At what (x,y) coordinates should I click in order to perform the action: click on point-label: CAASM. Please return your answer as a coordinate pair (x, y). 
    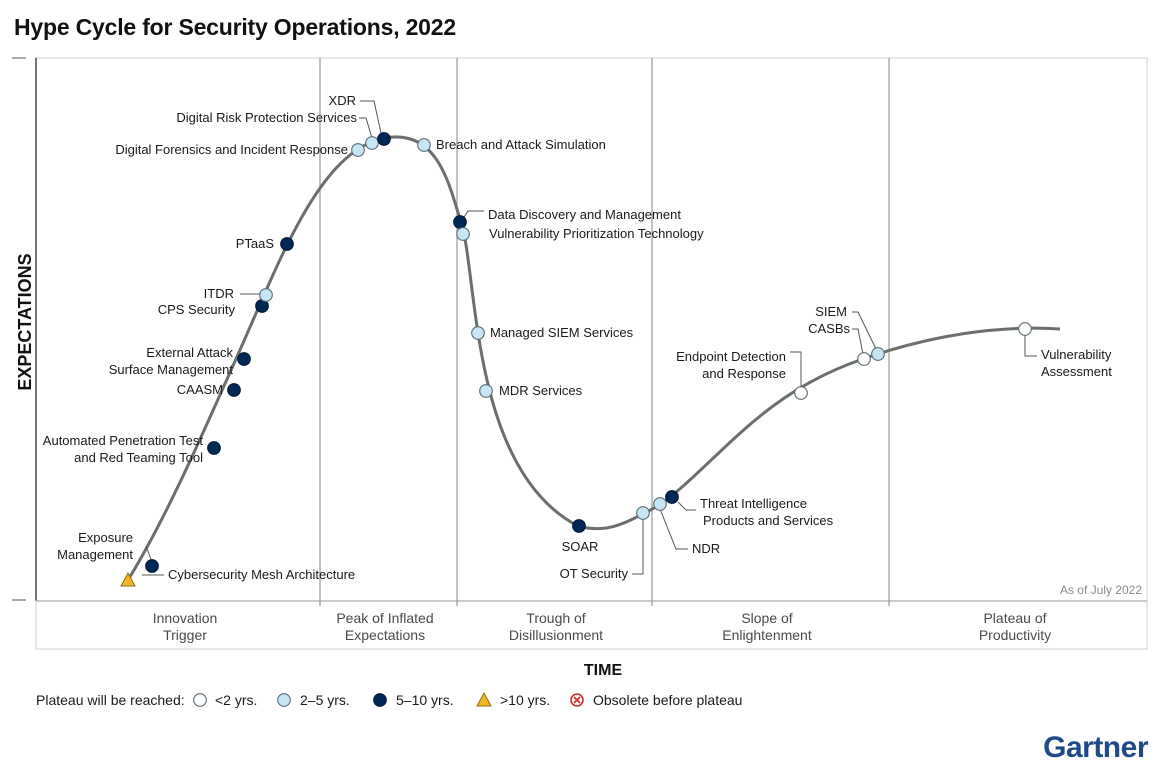
    Looking at the image, I should click on (200, 389).